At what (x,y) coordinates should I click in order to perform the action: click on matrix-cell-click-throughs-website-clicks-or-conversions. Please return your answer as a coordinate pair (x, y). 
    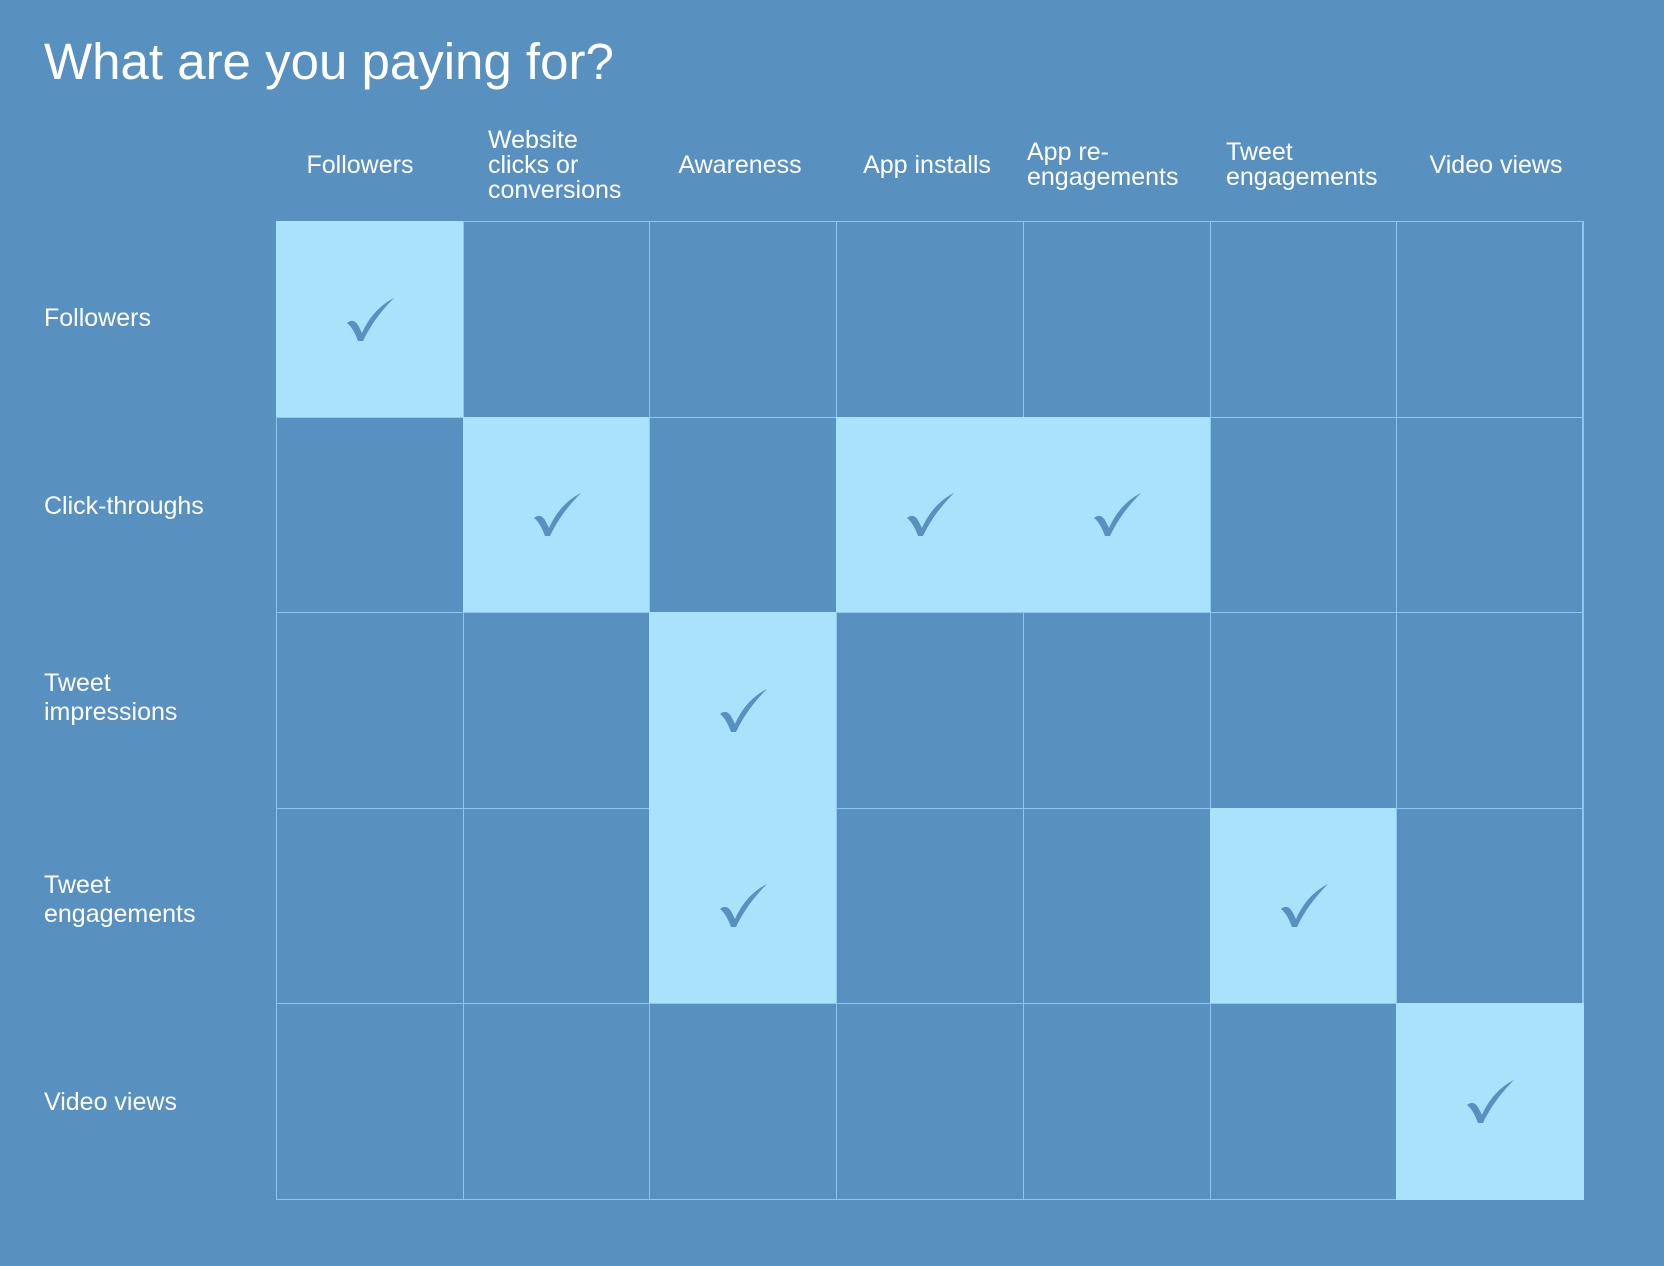
    Looking at the image, I should click on (556, 515).